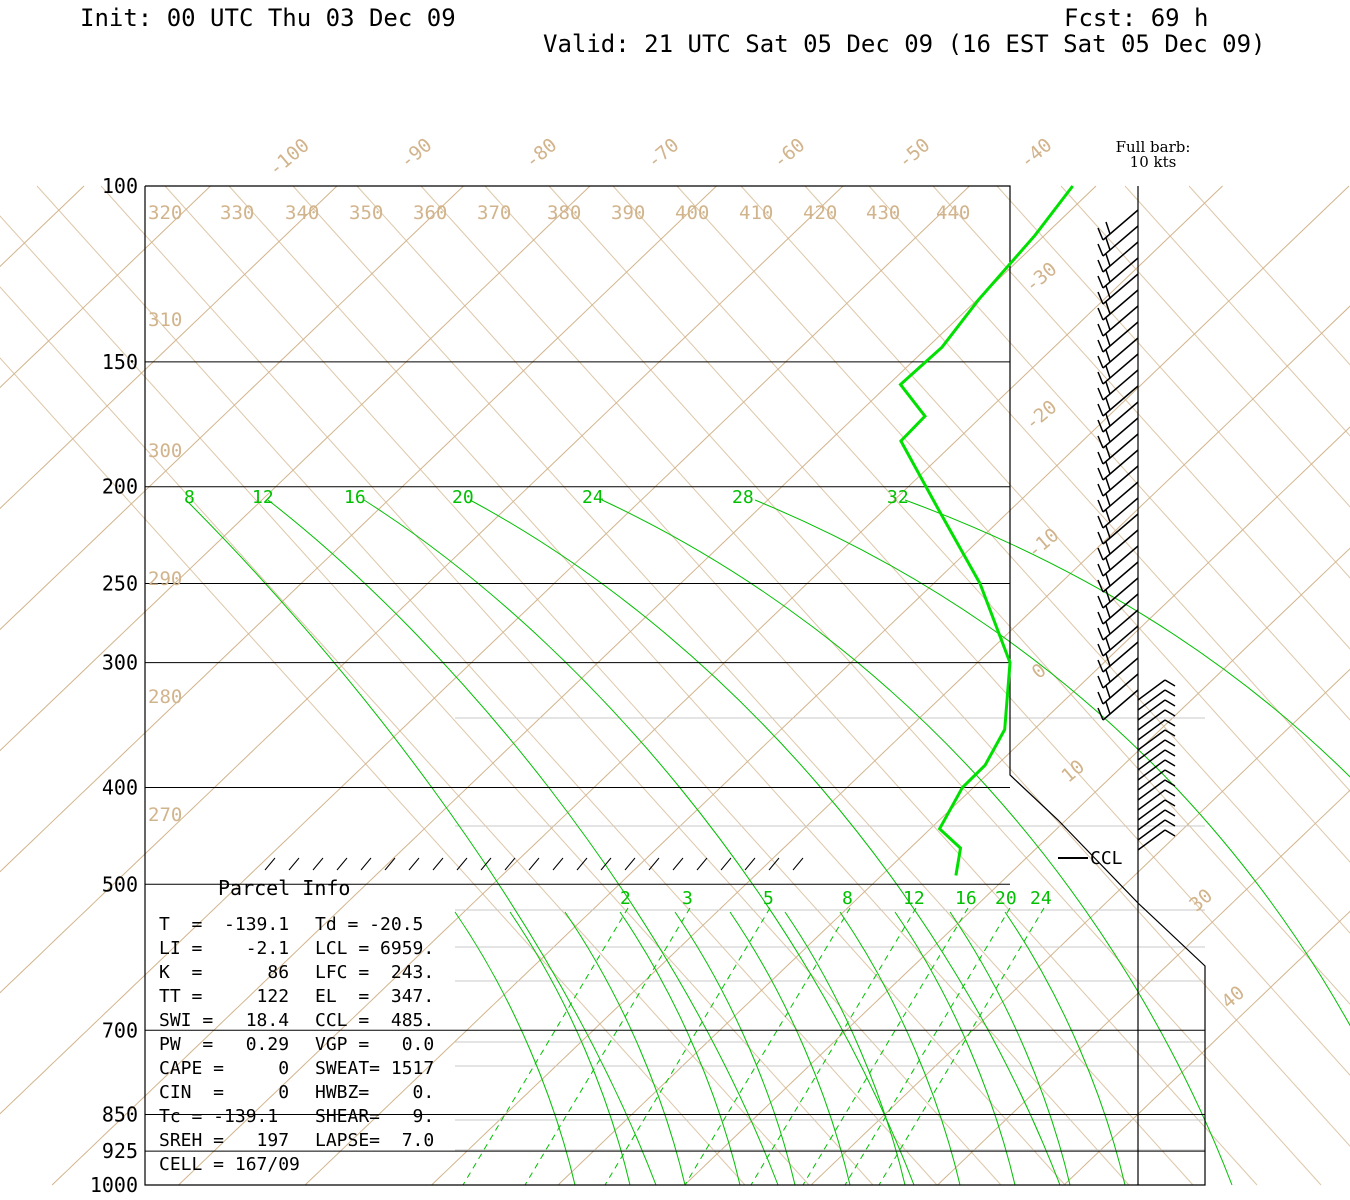 The width and height of the screenshot is (1350, 1200). I want to click on temperature-label: -80, so click(541, 153).